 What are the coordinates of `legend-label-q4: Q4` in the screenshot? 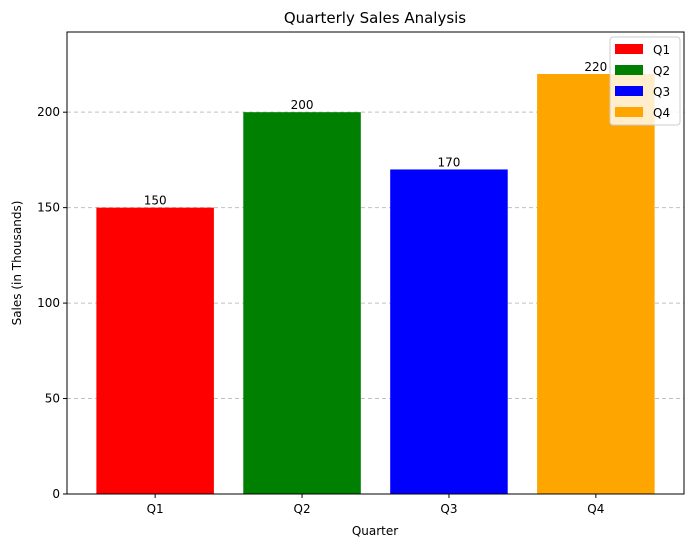 It's located at (661, 113).